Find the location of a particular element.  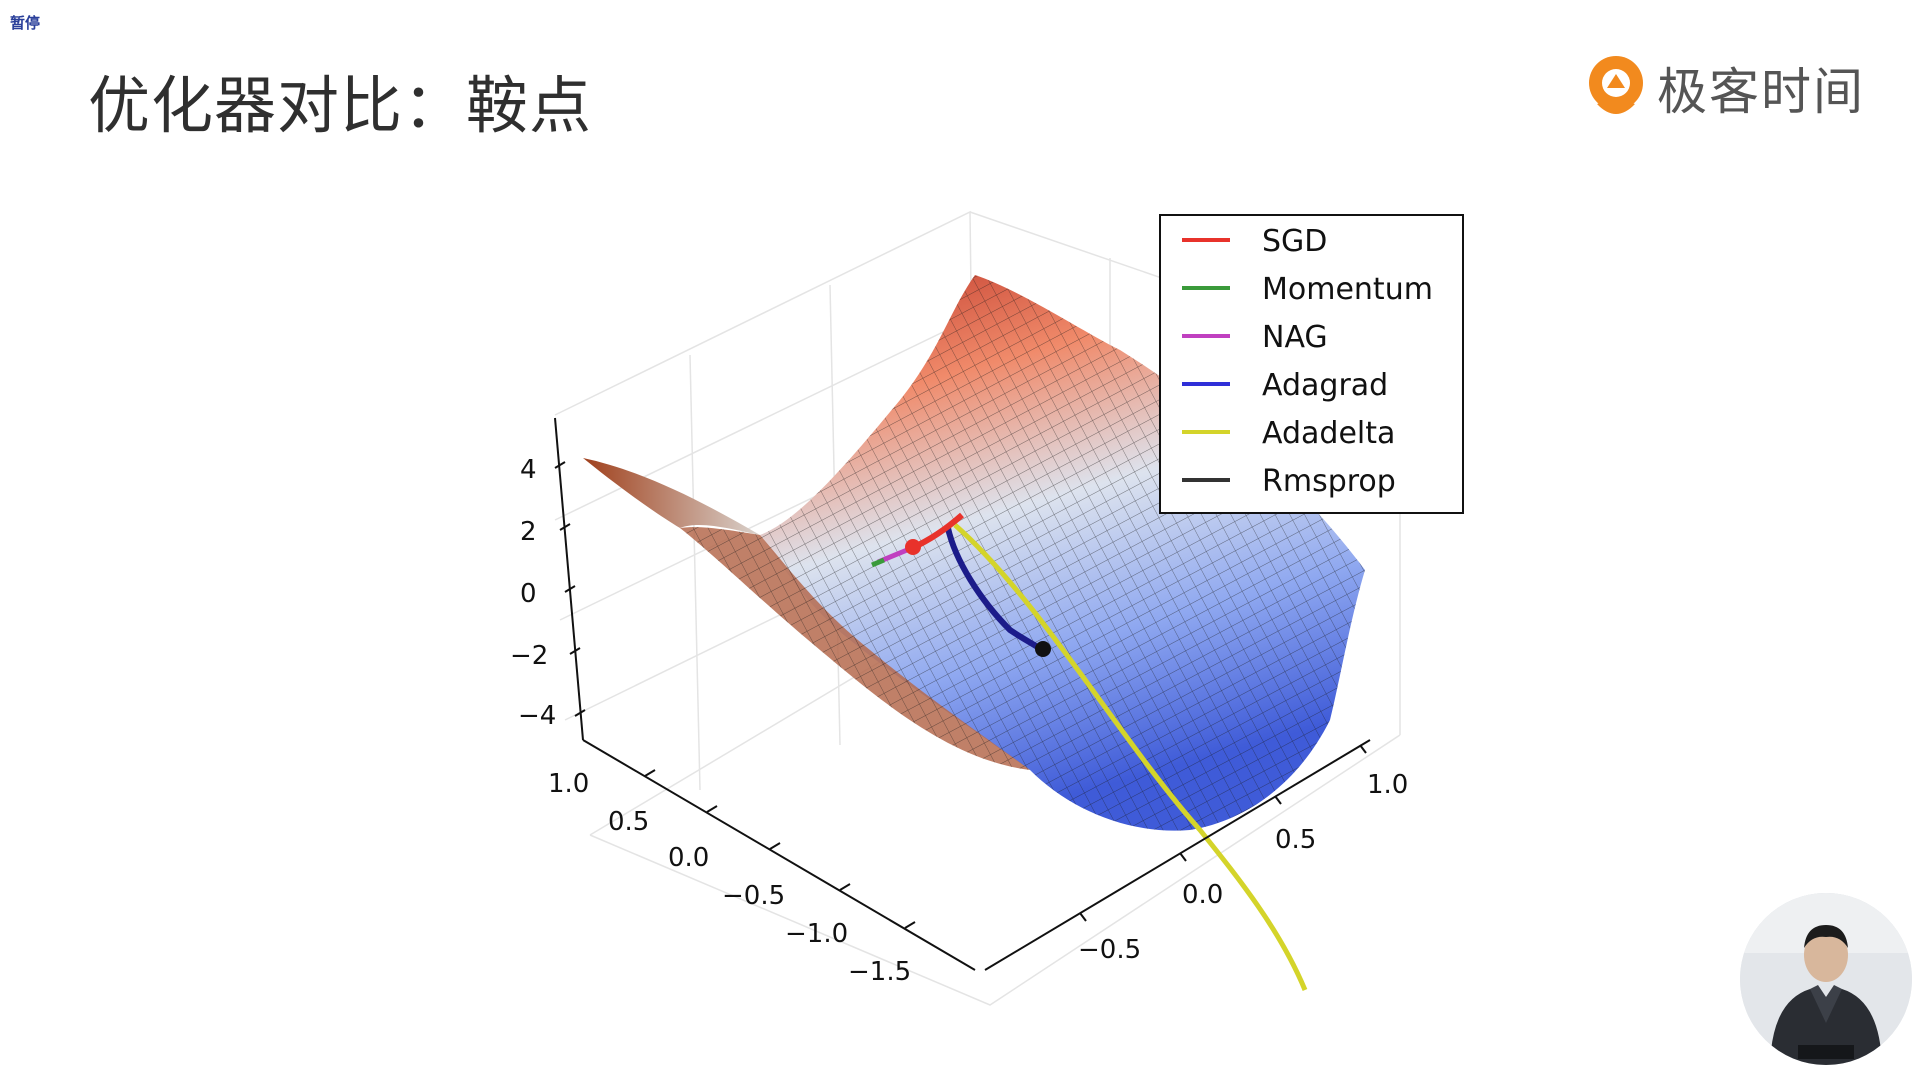

z-axis: 4 2 0 −2 −4 is located at coordinates (548, 579).